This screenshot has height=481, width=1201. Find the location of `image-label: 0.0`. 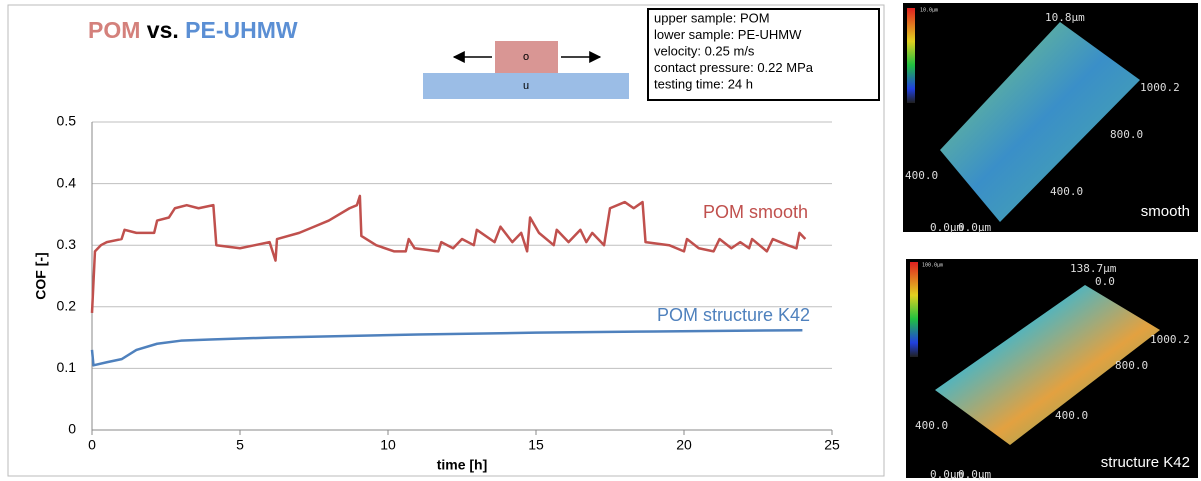

image-label: 0.0 is located at coordinates (1105, 281).